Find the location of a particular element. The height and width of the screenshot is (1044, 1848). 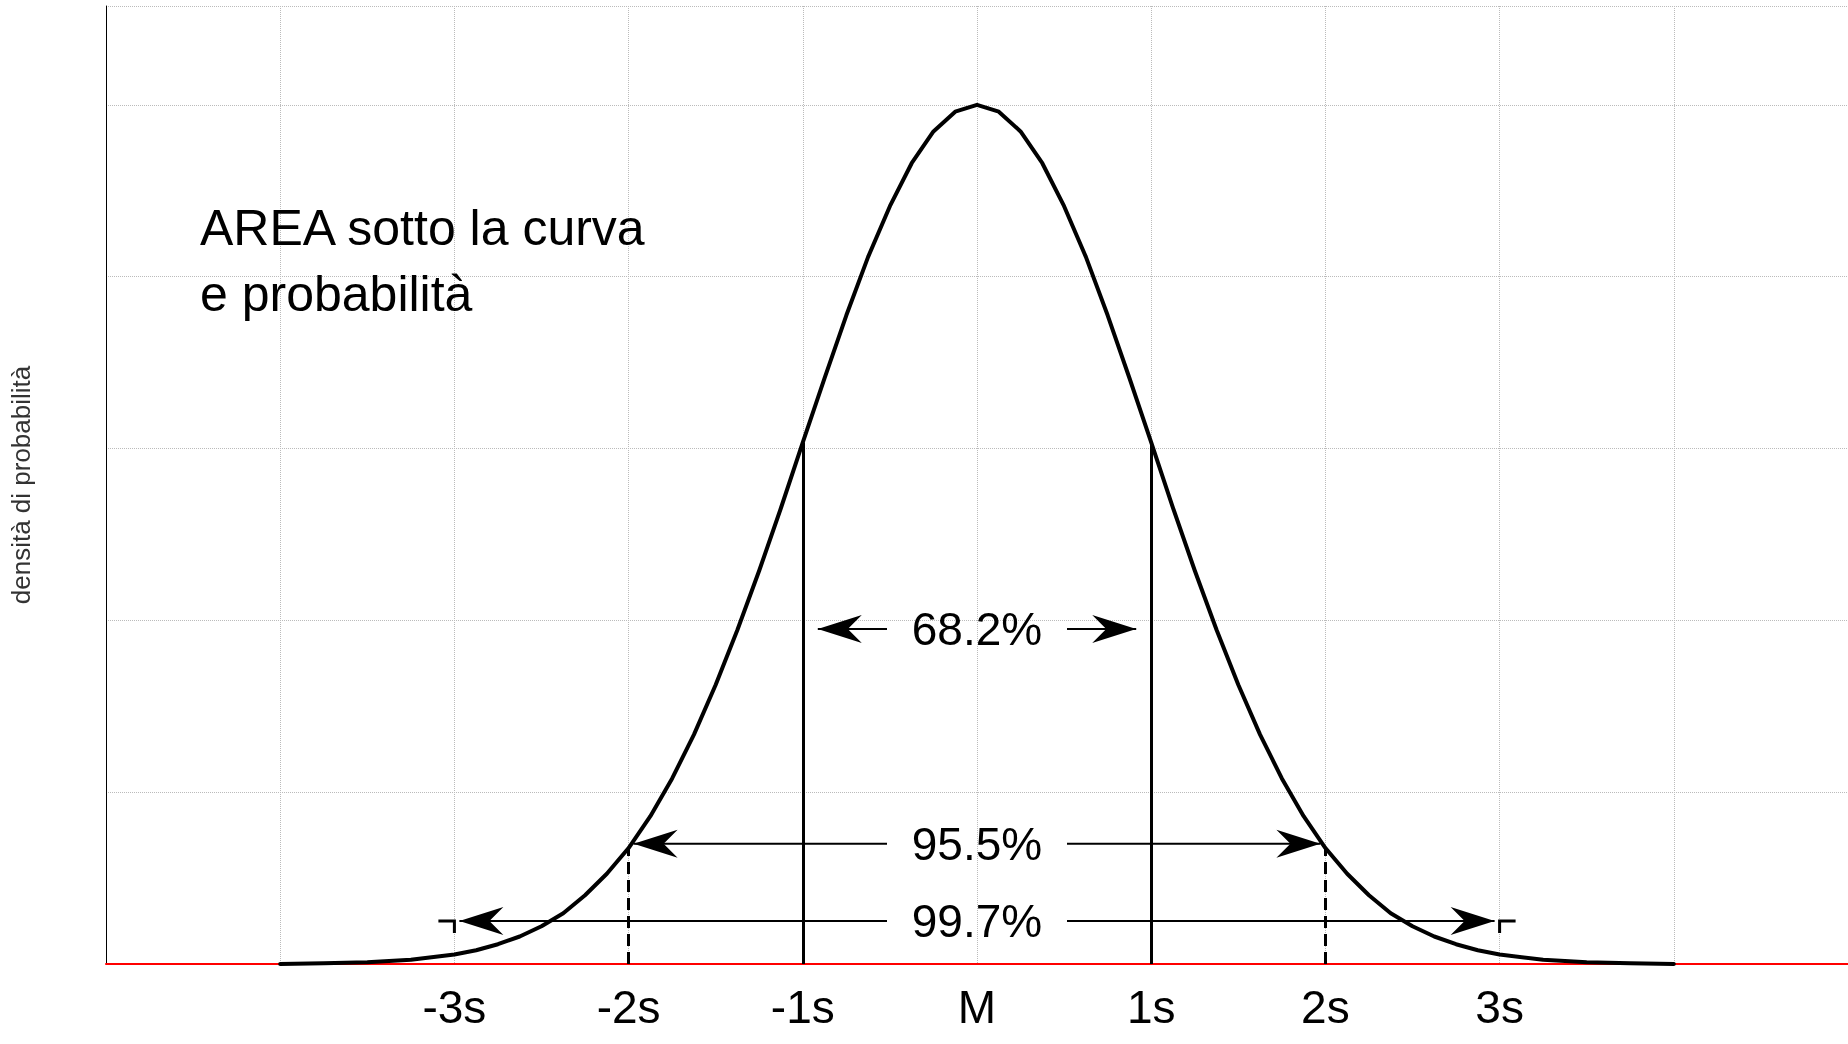

annotation: 99.7% is located at coordinates (977, 921).